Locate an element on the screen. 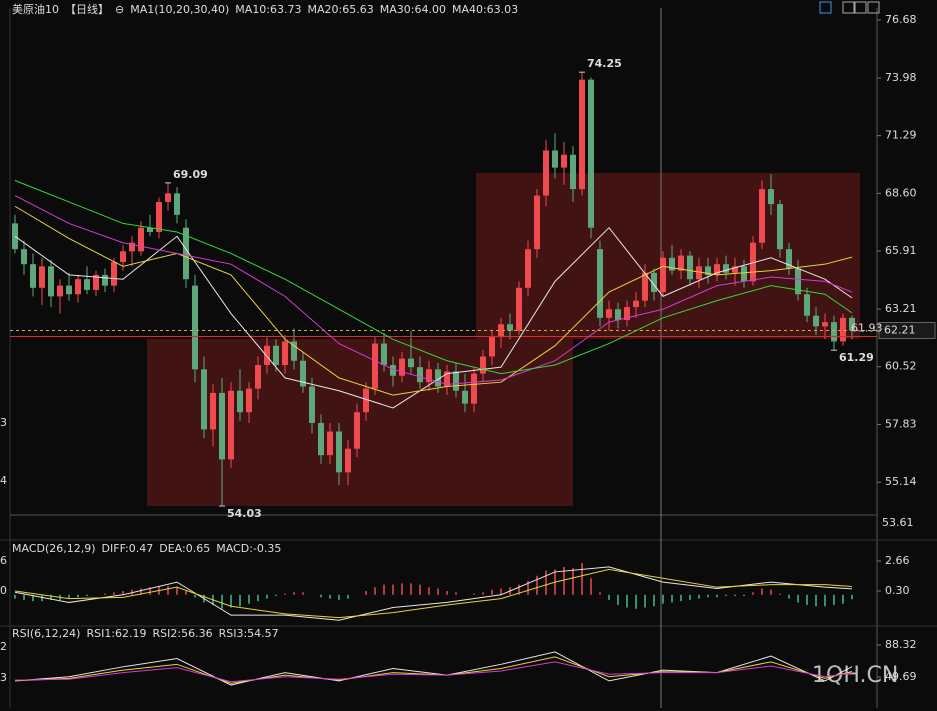 This screenshot has height=711, width=937. y-tick-label: 76.68 is located at coordinates (901, 19).